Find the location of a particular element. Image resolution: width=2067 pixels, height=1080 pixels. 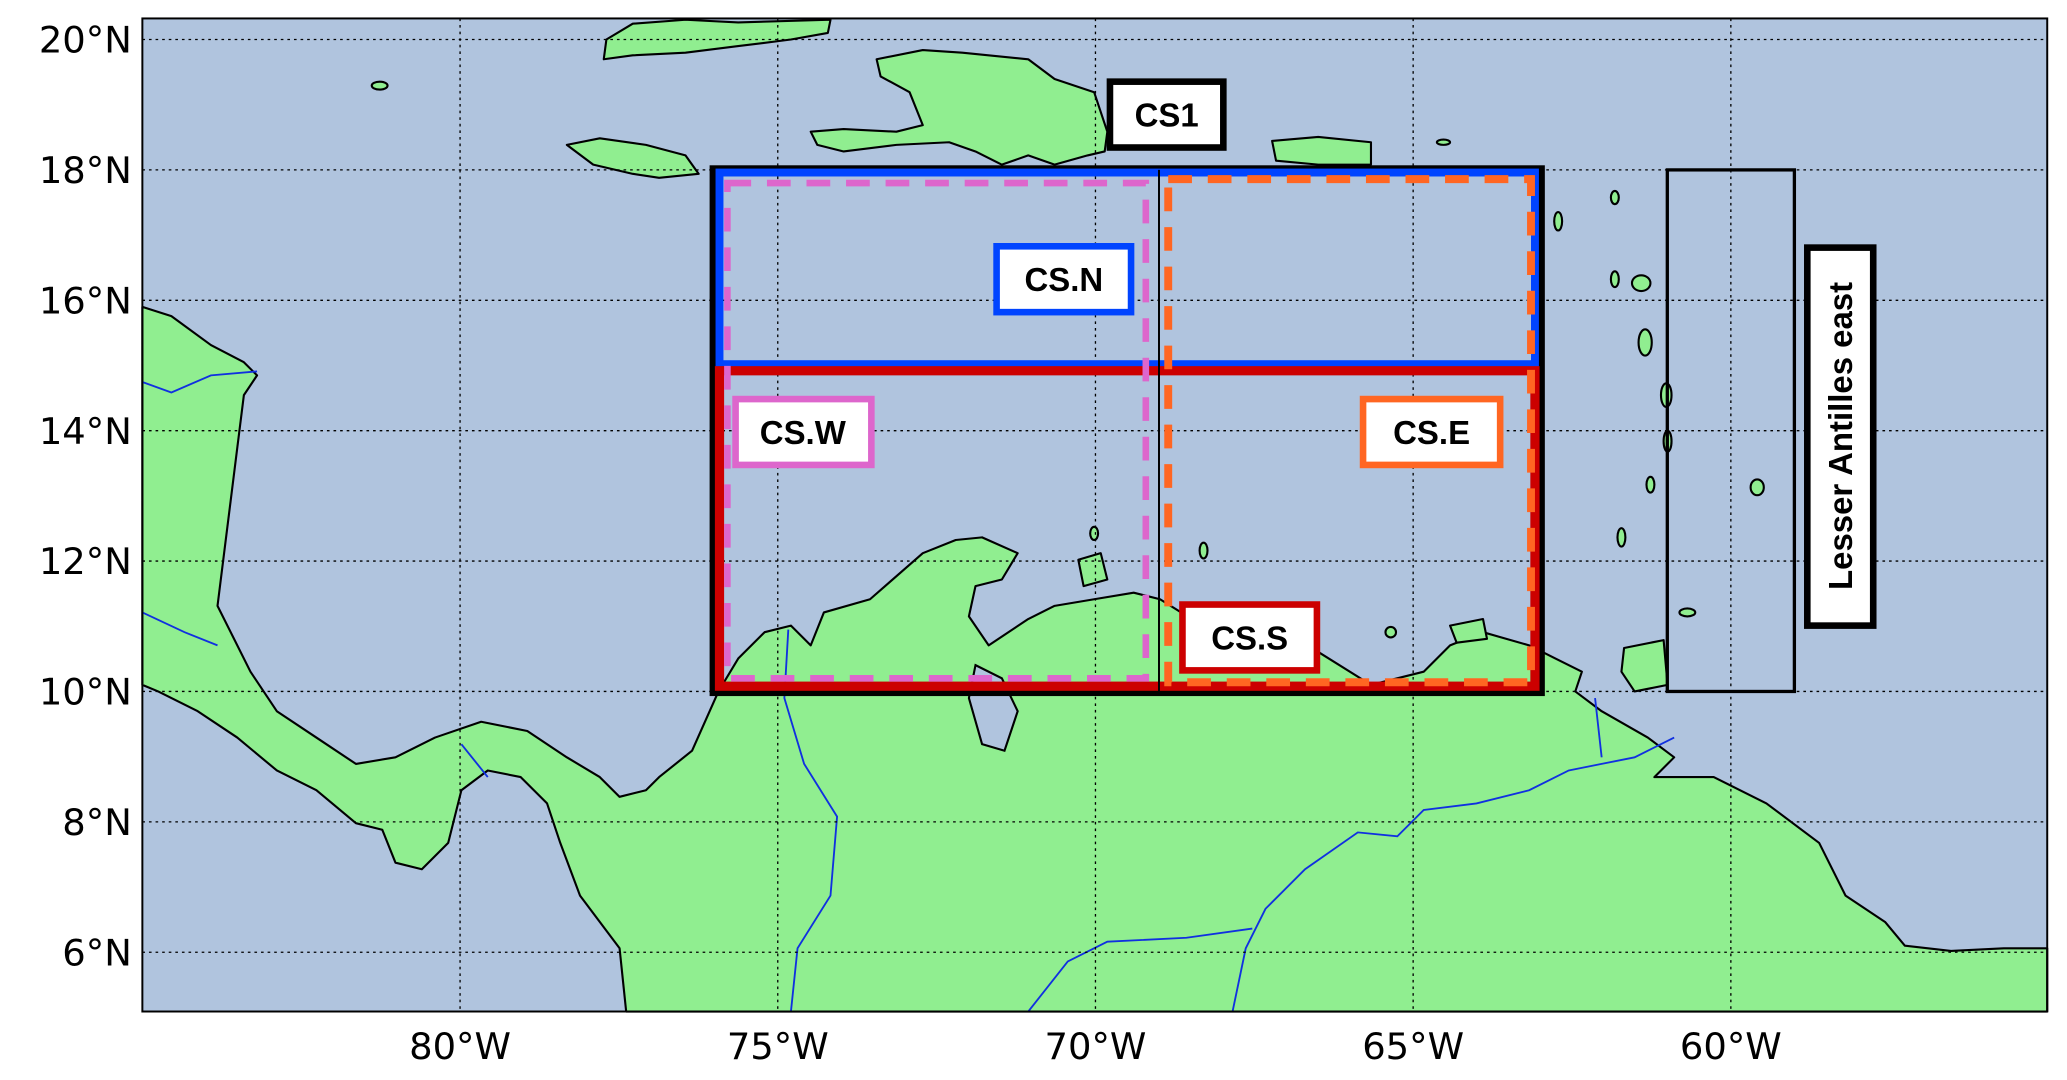

label-cs-n: CS.N is located at coordinates (1064, 279).